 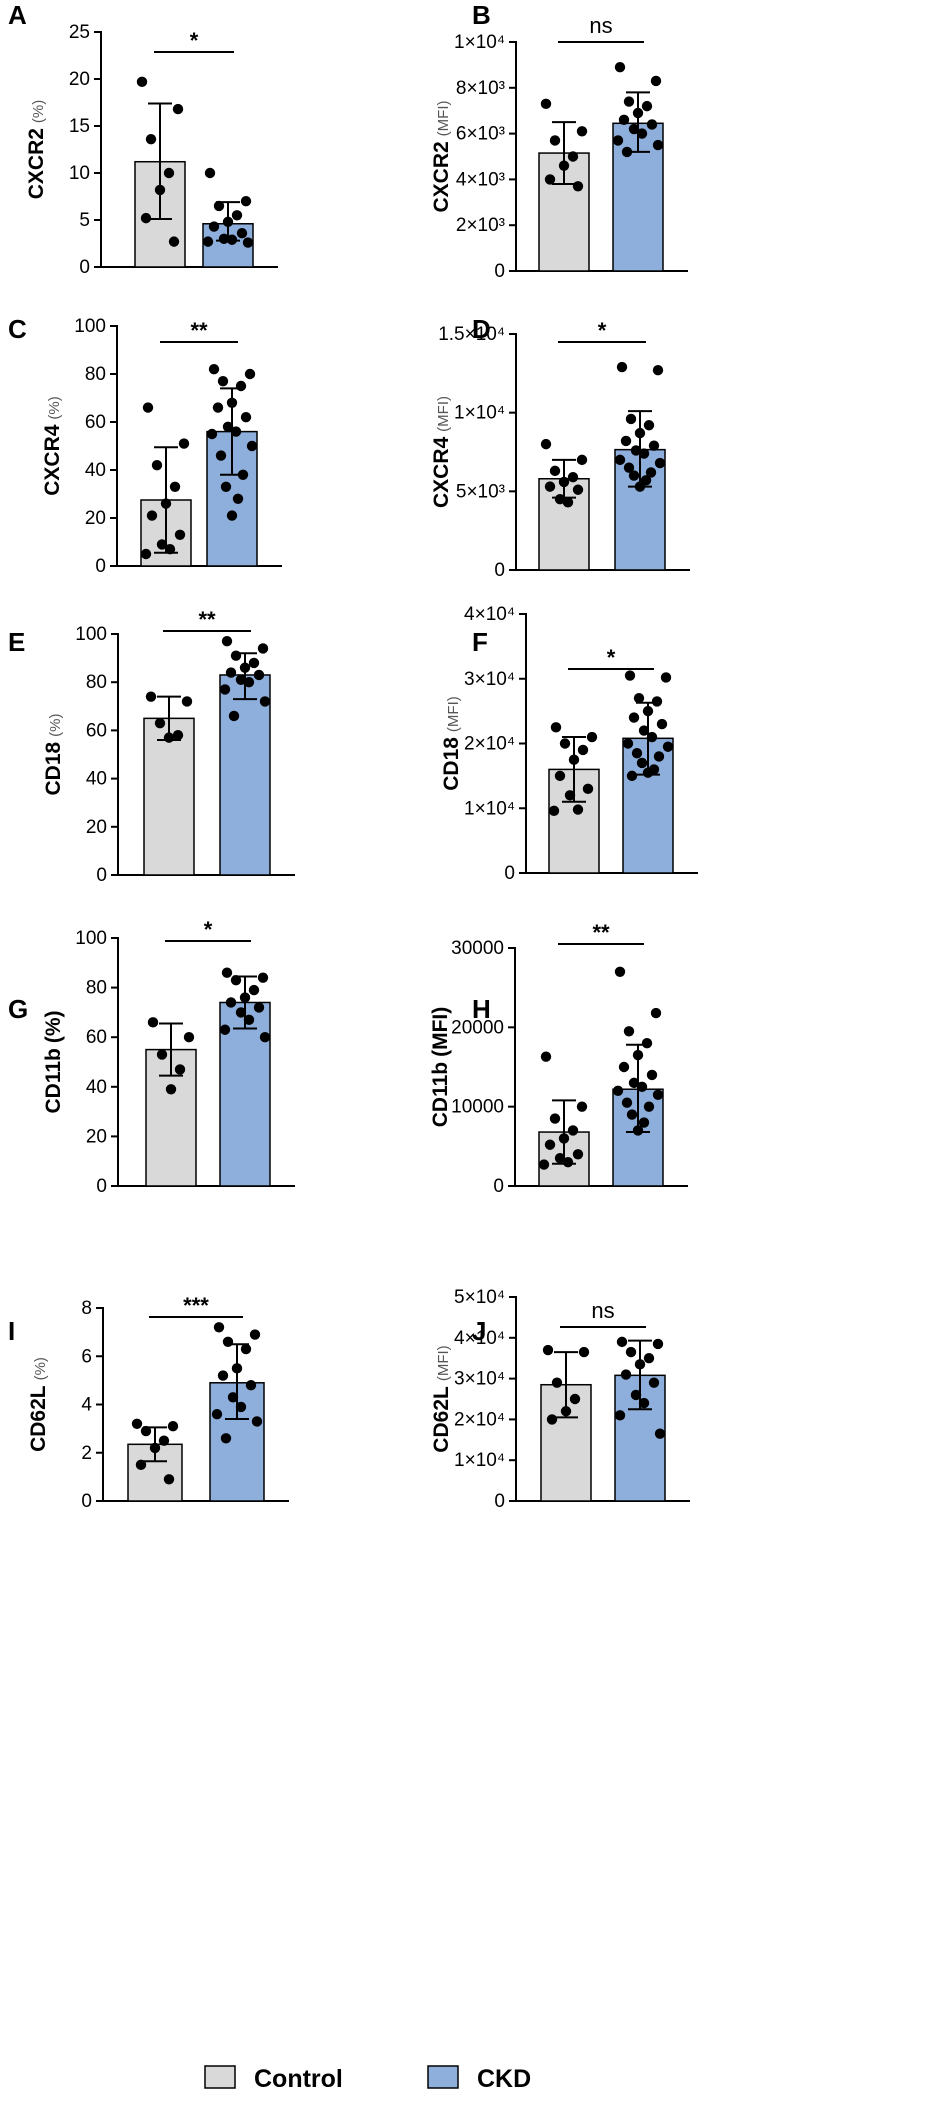 I want to click on y-axis-label-unit: (MFI), so click(x=443, y=118).